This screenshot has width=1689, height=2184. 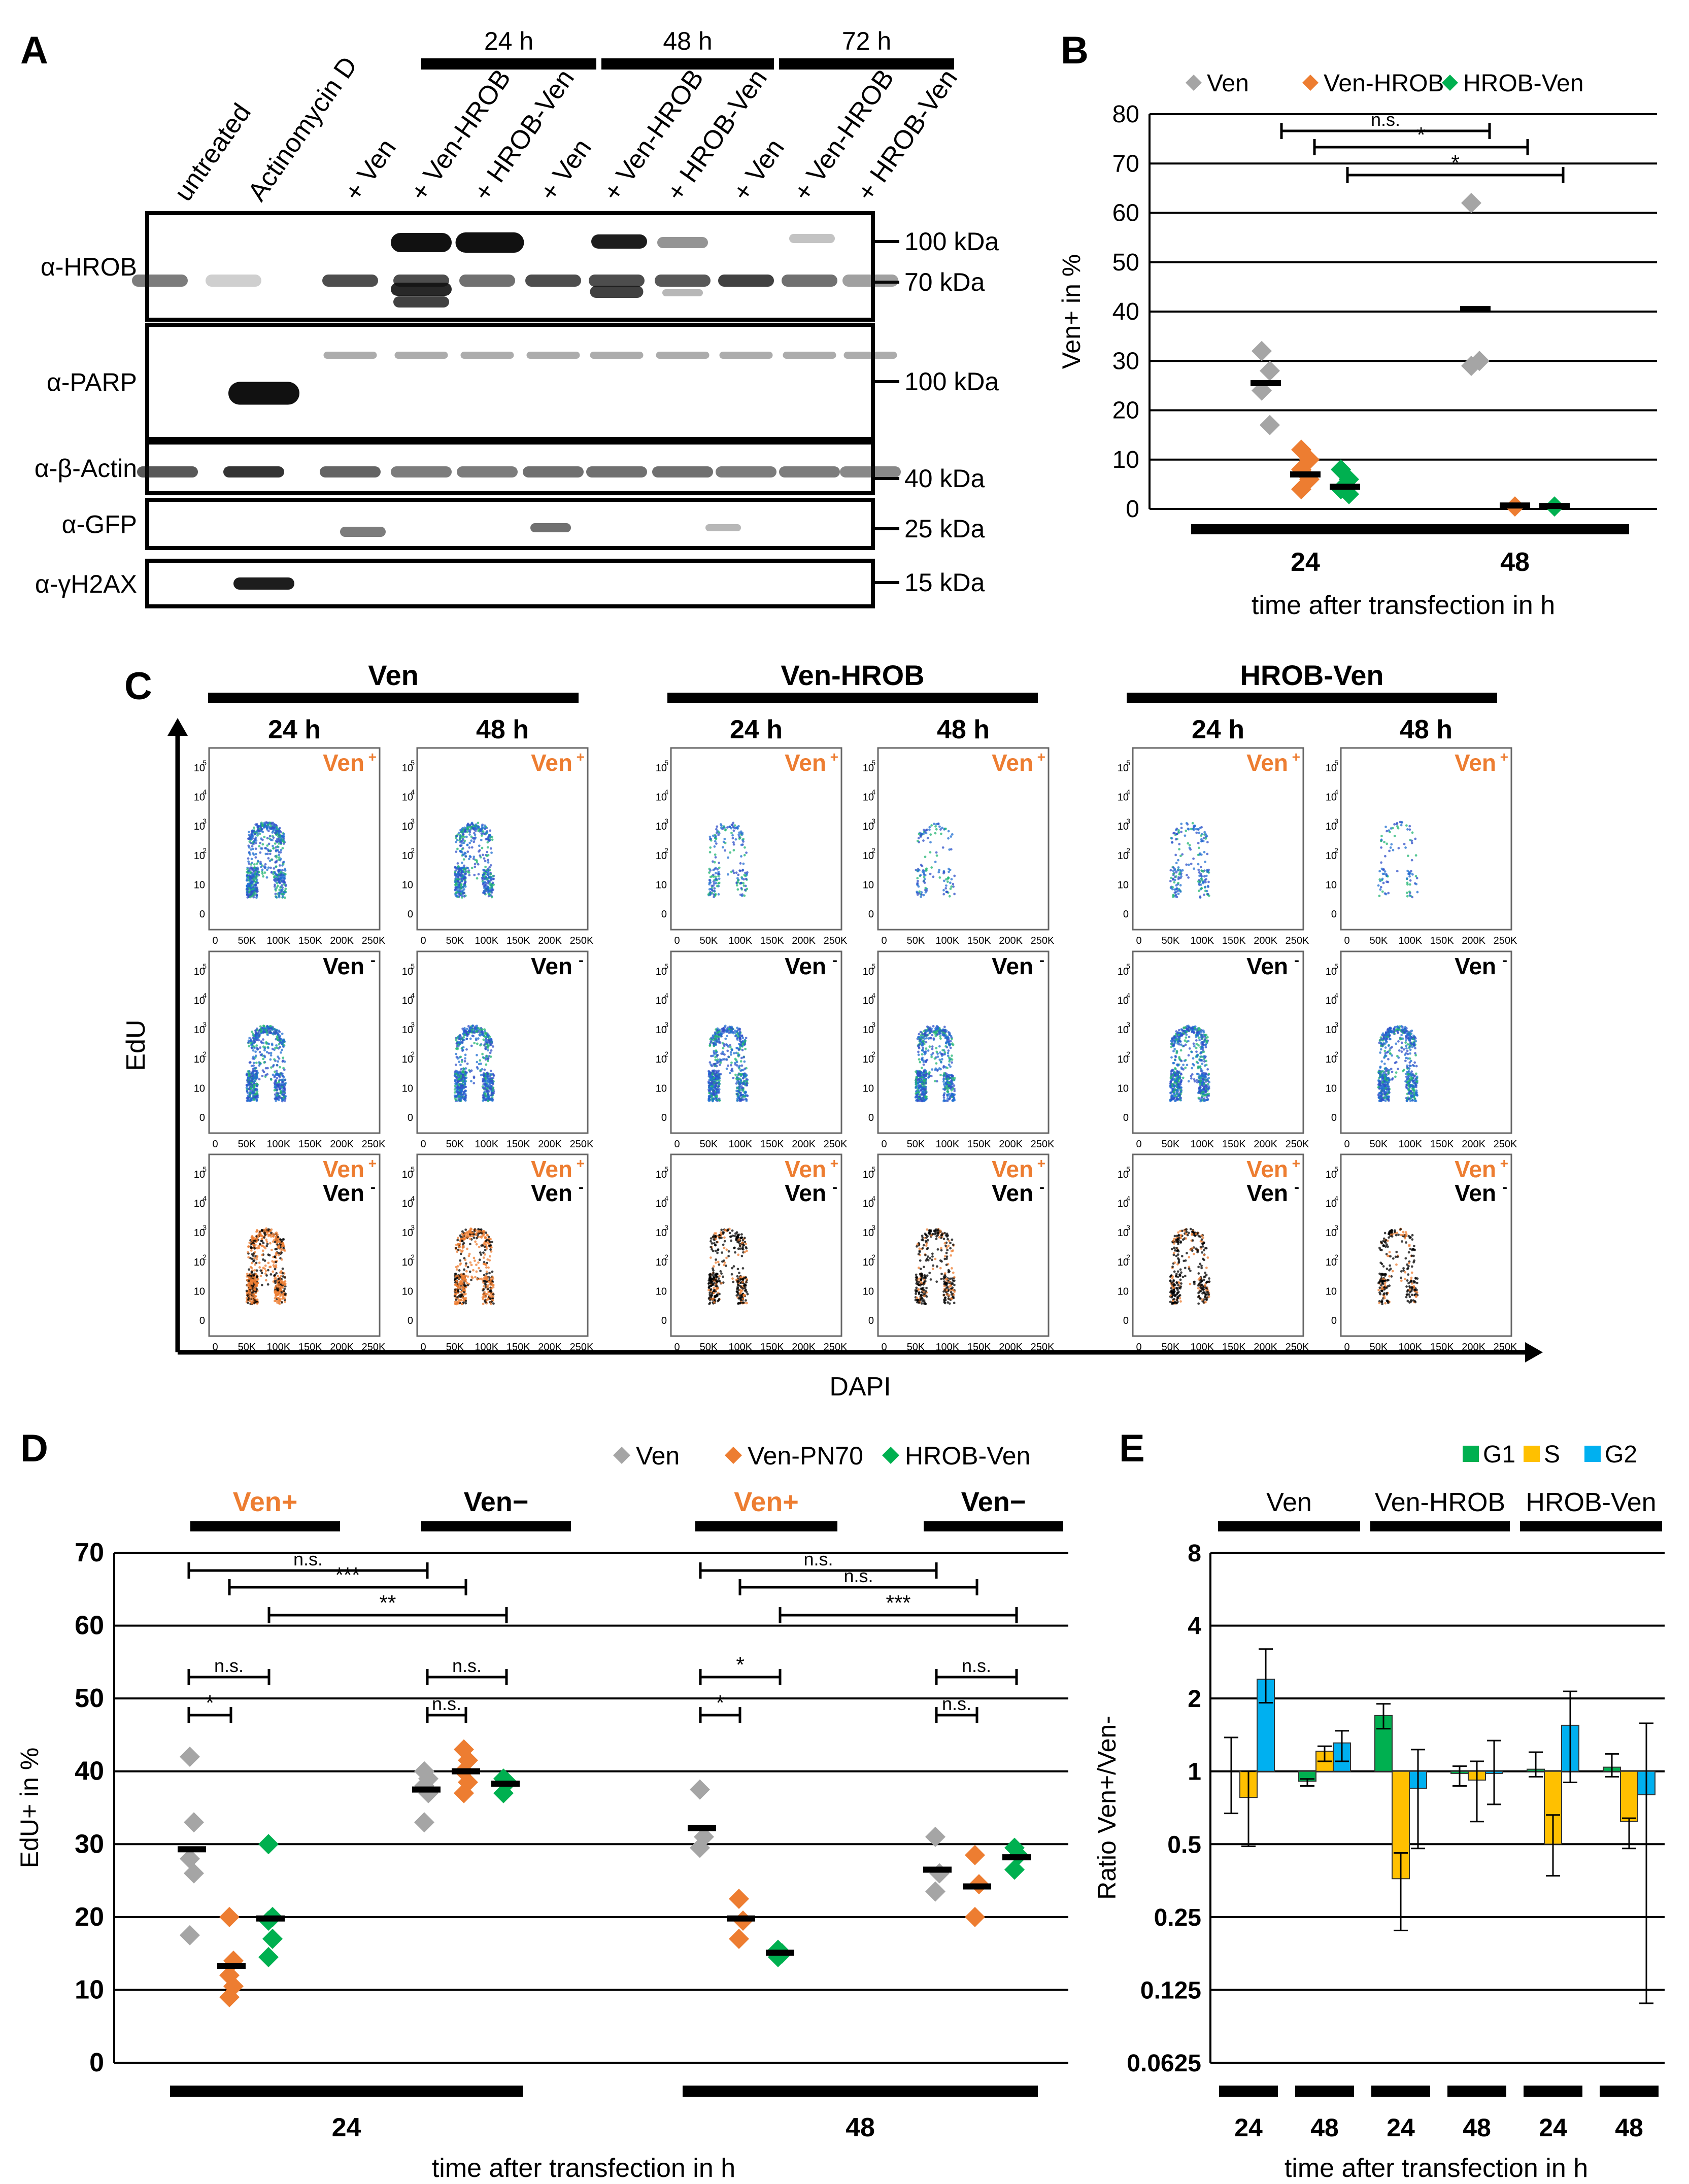 I want to click on marker-label: 100 kDa, so click(x=951, y=242).